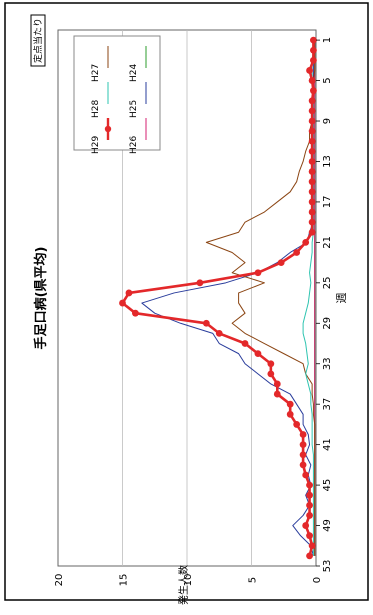 The width and height of the screenshot is (373, 615). I want to click on legend-label: H26, so click(134, 145).